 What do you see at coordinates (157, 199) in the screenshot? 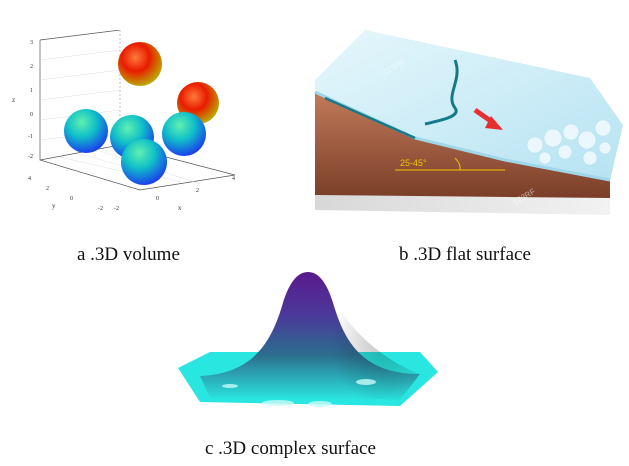
I see `x-tick-1: 0` at bounding box center [157, 199].